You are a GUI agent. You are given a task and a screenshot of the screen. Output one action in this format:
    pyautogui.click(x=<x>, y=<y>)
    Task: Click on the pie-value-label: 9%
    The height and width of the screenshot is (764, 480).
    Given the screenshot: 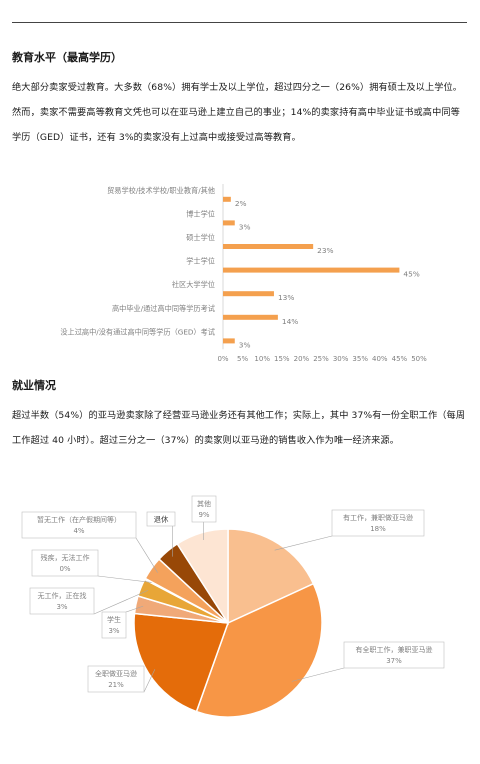 What is the action you would take?
    pyautogui.click(x=203, y=515)
    